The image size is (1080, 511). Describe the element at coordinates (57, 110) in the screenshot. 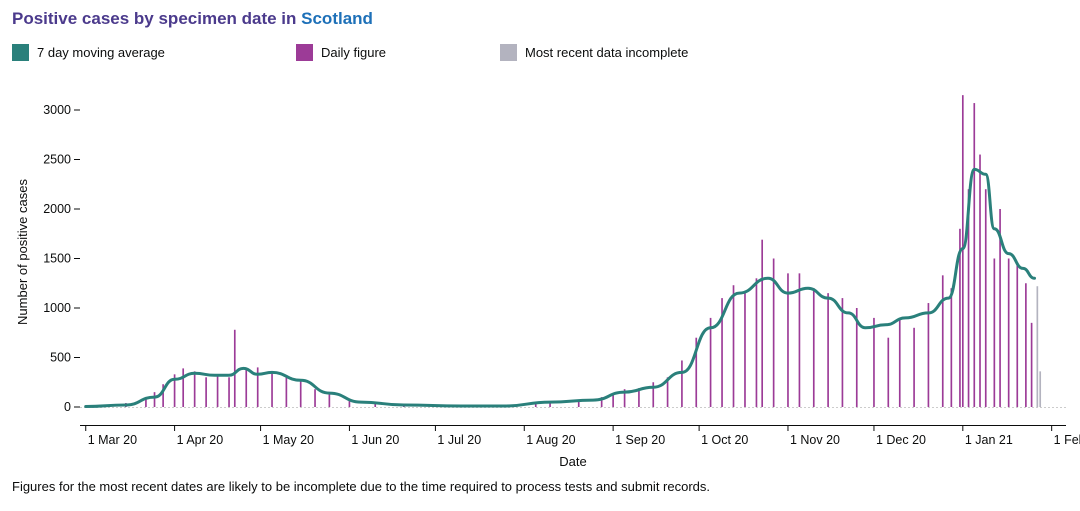

I see `y-tick-label: 3000` at that location.